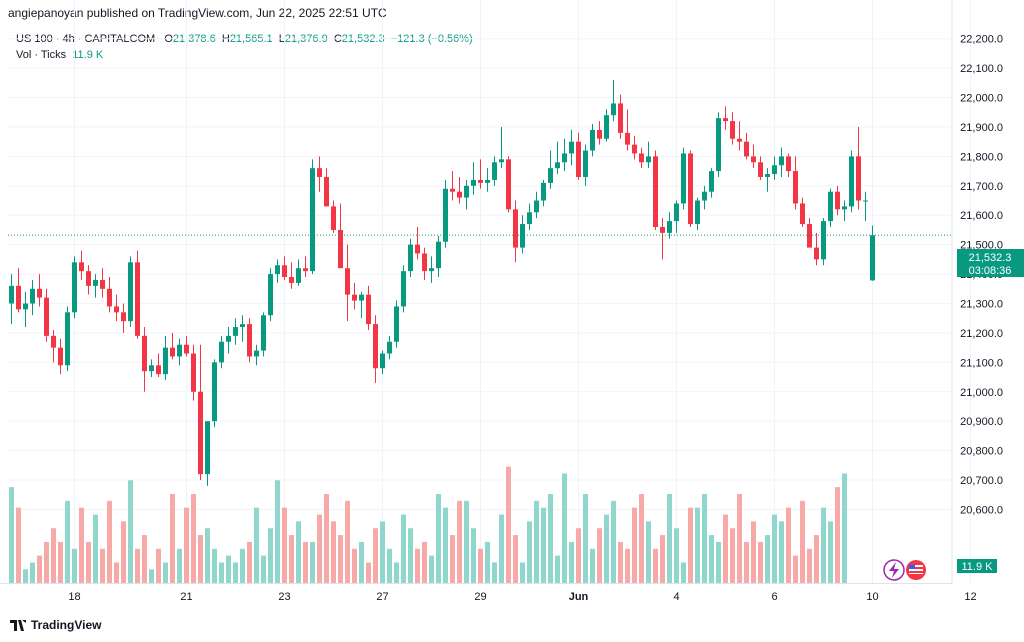  Describe the element at coordinates (66, 625) in the screenshot. I see `brand-name: TradingView` at that location.